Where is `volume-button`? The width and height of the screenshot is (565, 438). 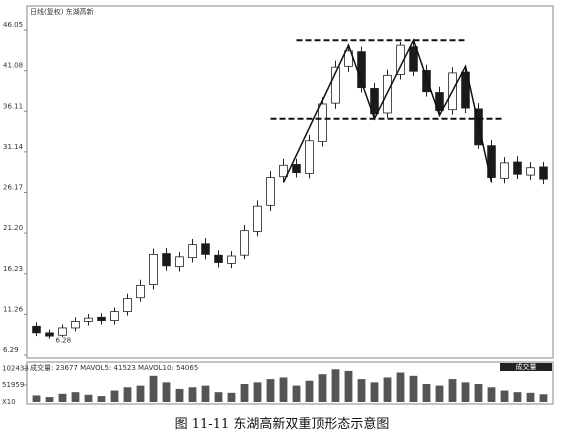
volume-button is located at coordinates (526, 367).